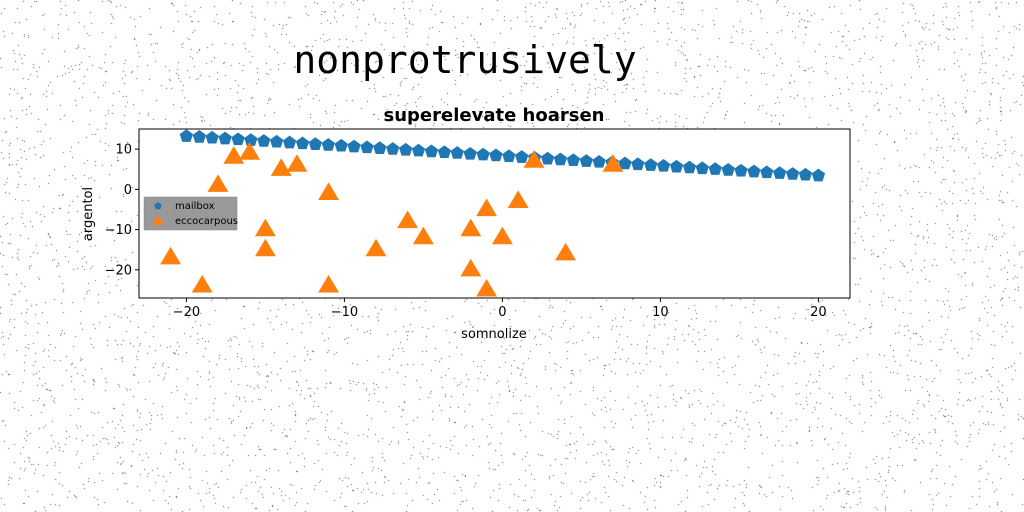 This screenshot has width=1024, height=512. Describe the element at coordinates (128, 190) in the screenshot. I see `y-tick-label: 0` at that location.